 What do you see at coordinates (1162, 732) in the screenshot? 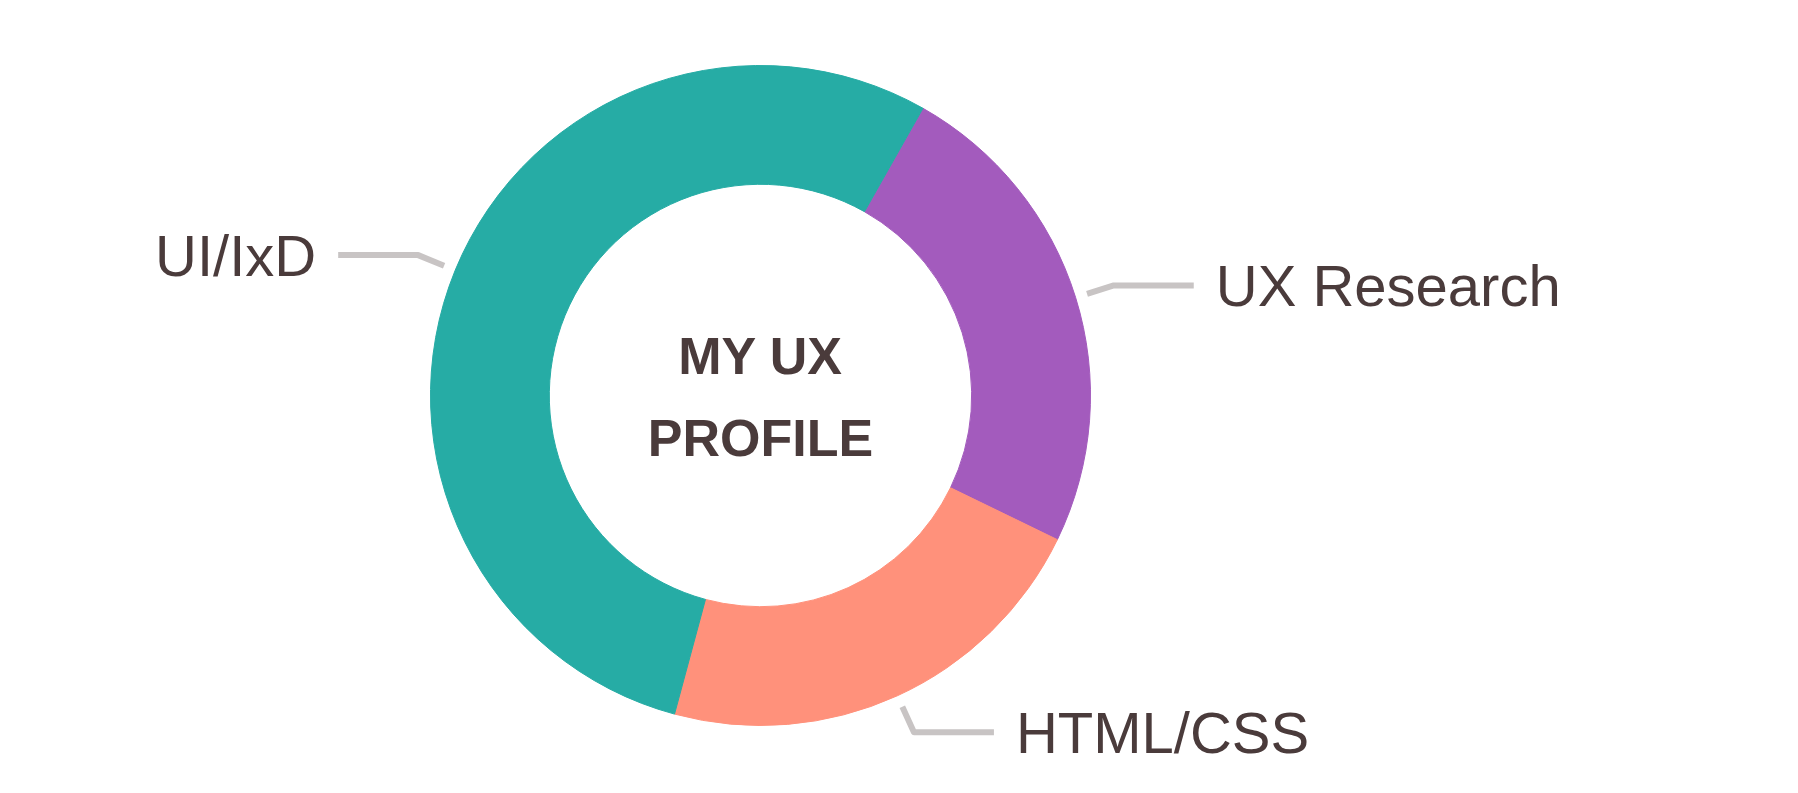
I see `slice-label: HTML/CSS` at bounding box center [1162, 732].